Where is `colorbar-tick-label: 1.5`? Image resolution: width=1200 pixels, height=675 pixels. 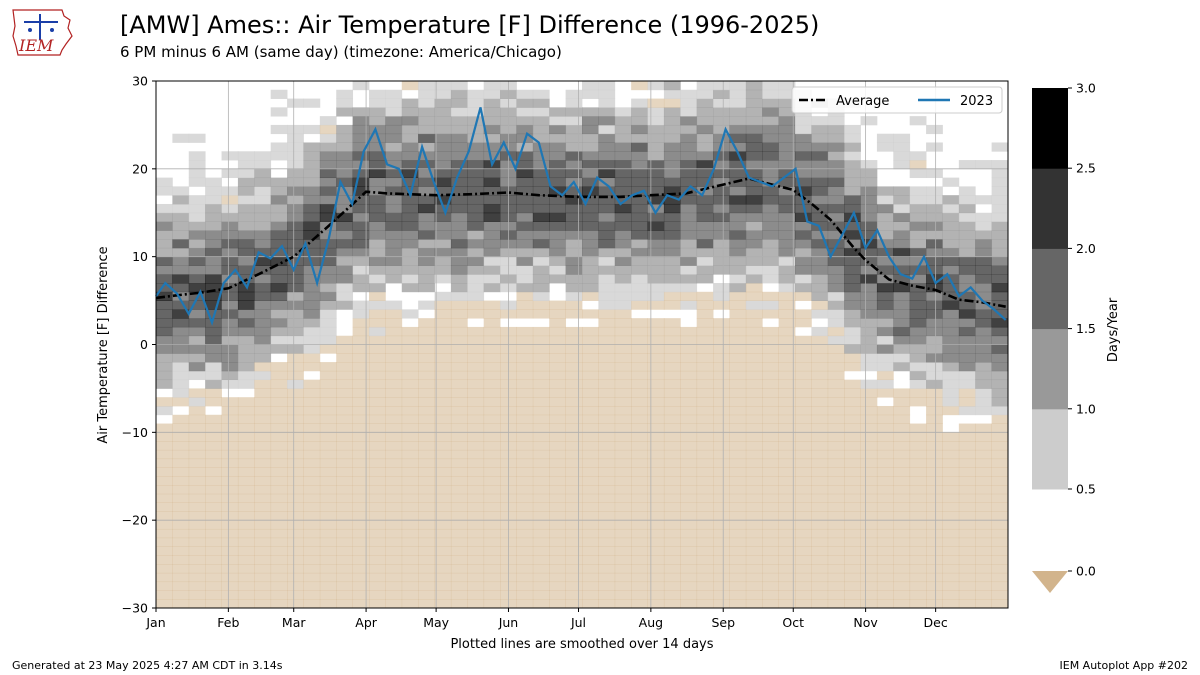 colorbar-tick-label: 1.5 is located at coordinates (1086, 328).